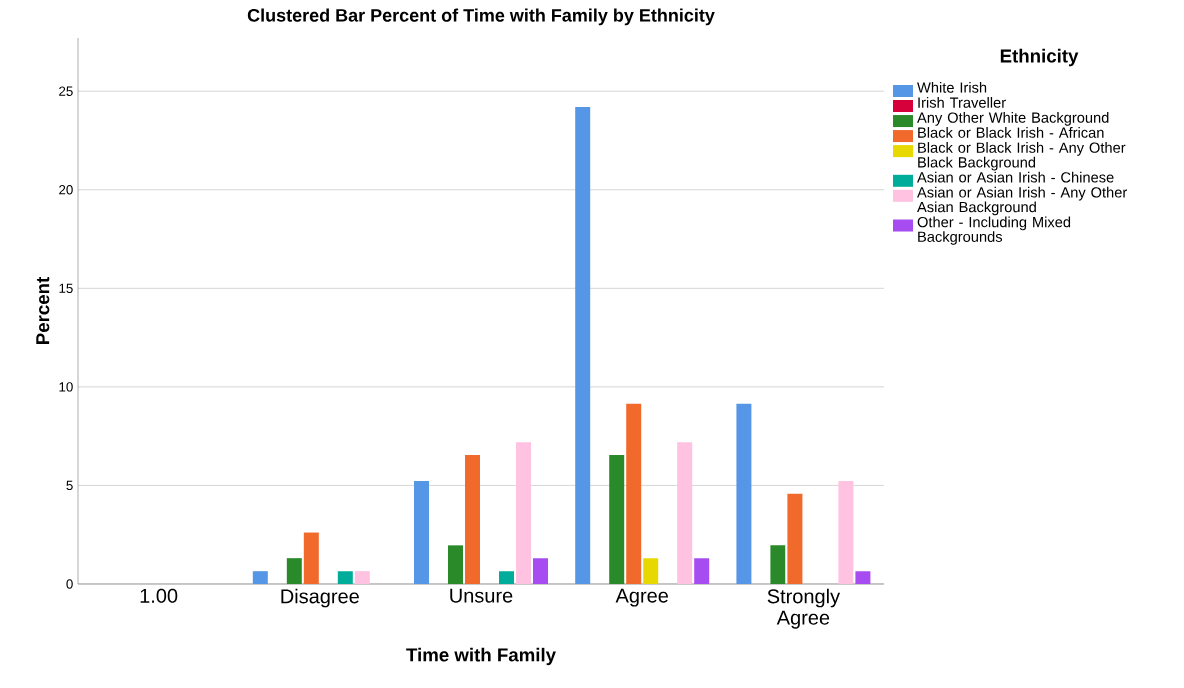 This screenshot has width=1184, height=688. I want to click on x-tick-label: Unsure, so click(481, 595).